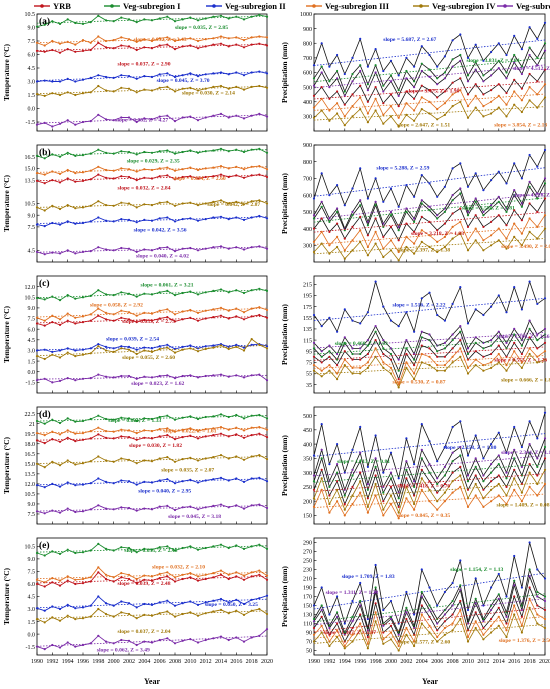 This screenshot has width=550, height=689. What do you see at coordinates (148, 322) in the screenshot?
I see `trend-annotation: slope = 0.053, Z = 2.79` at bounding box center [148, 322].